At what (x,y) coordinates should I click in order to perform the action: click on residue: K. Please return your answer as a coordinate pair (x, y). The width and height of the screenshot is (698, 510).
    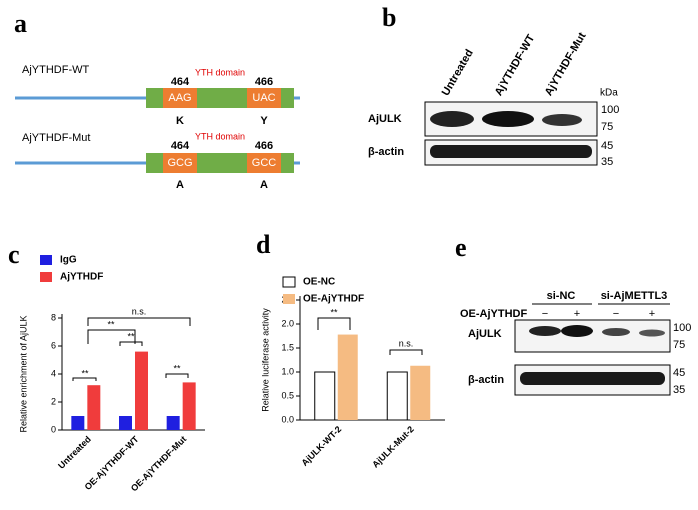
    Looking at the image, I should click on (180, 121).